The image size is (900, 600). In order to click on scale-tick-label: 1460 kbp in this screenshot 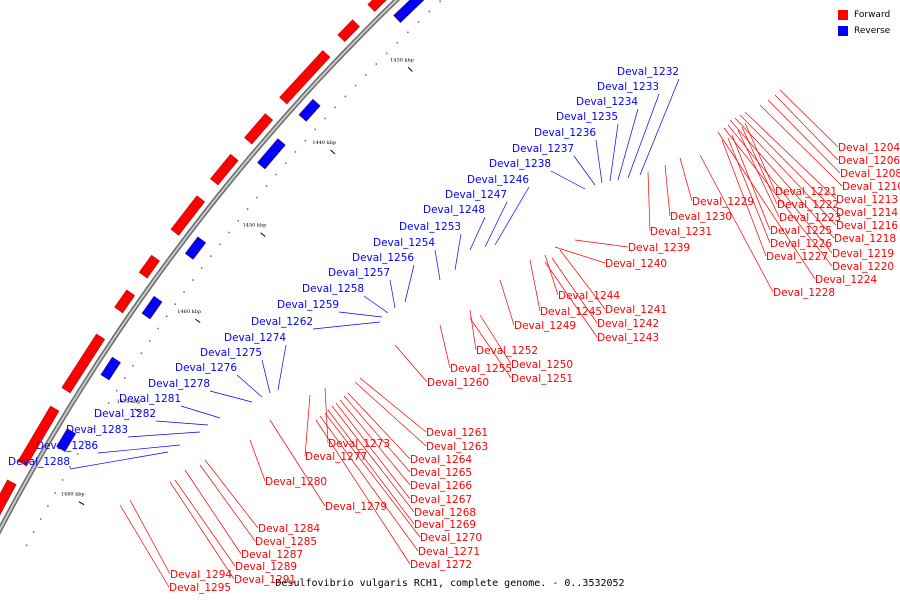, I will do `click(189, 312)`.